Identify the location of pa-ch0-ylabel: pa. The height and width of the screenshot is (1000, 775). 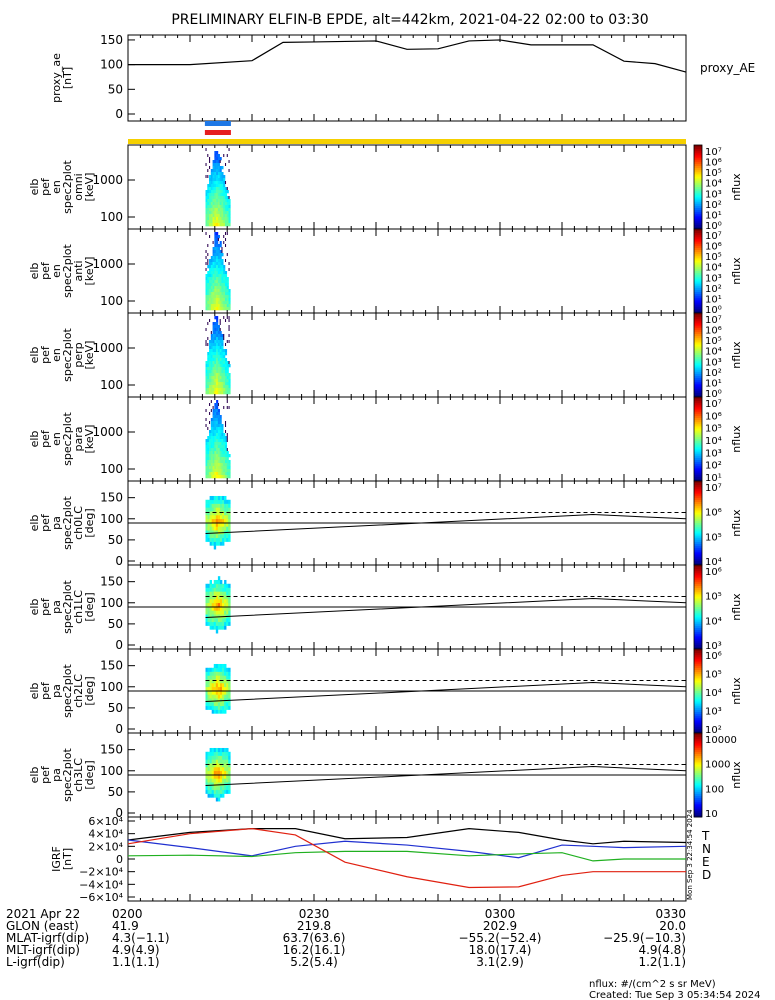
(56, 523).